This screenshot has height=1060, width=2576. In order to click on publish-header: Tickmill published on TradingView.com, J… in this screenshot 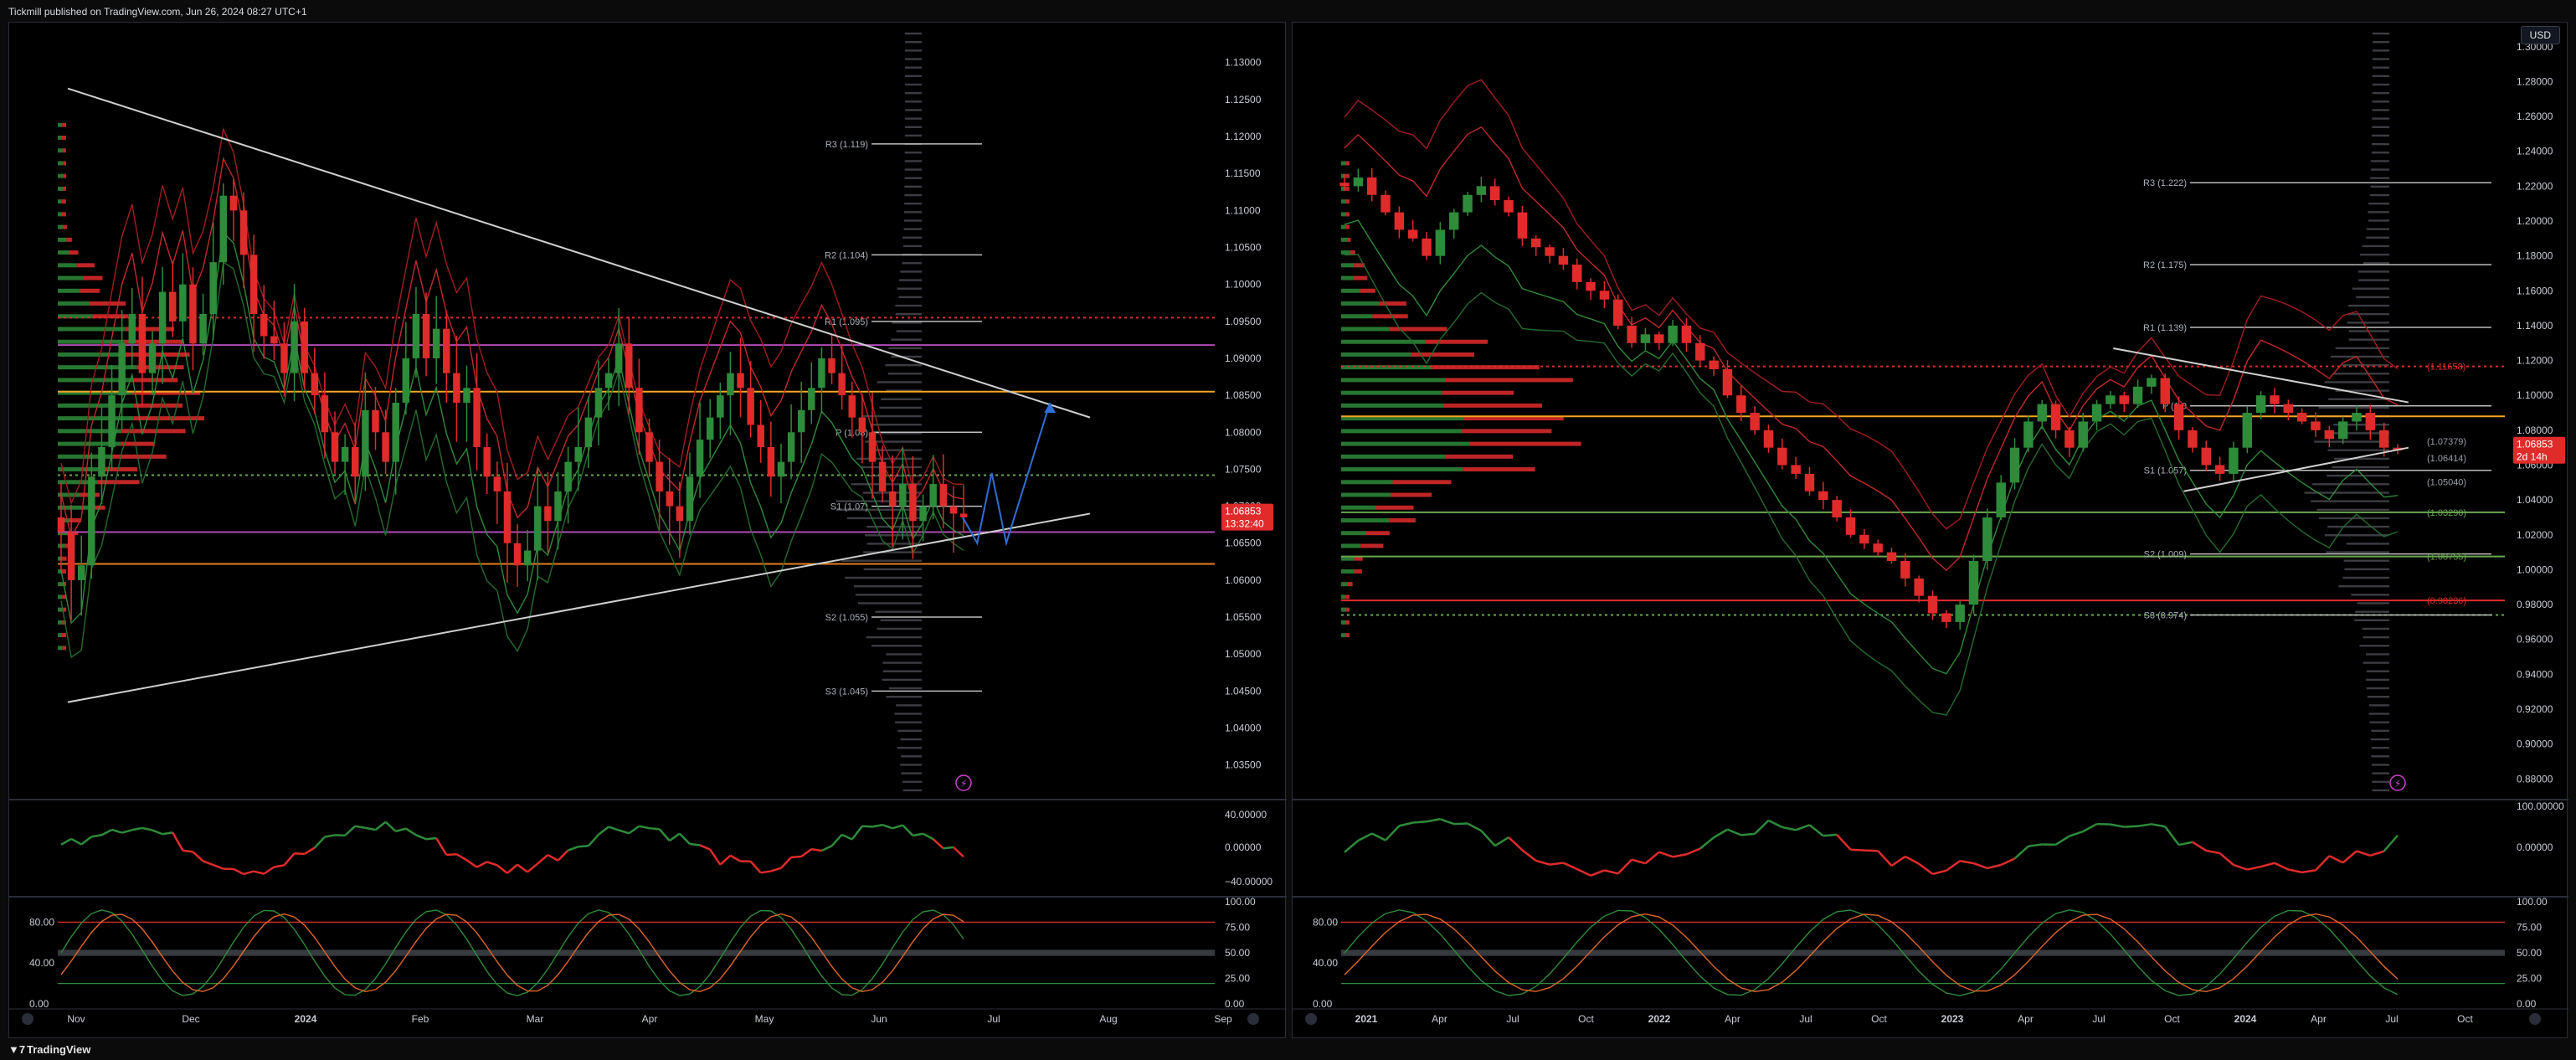, I will do `click(1288, 11)`.